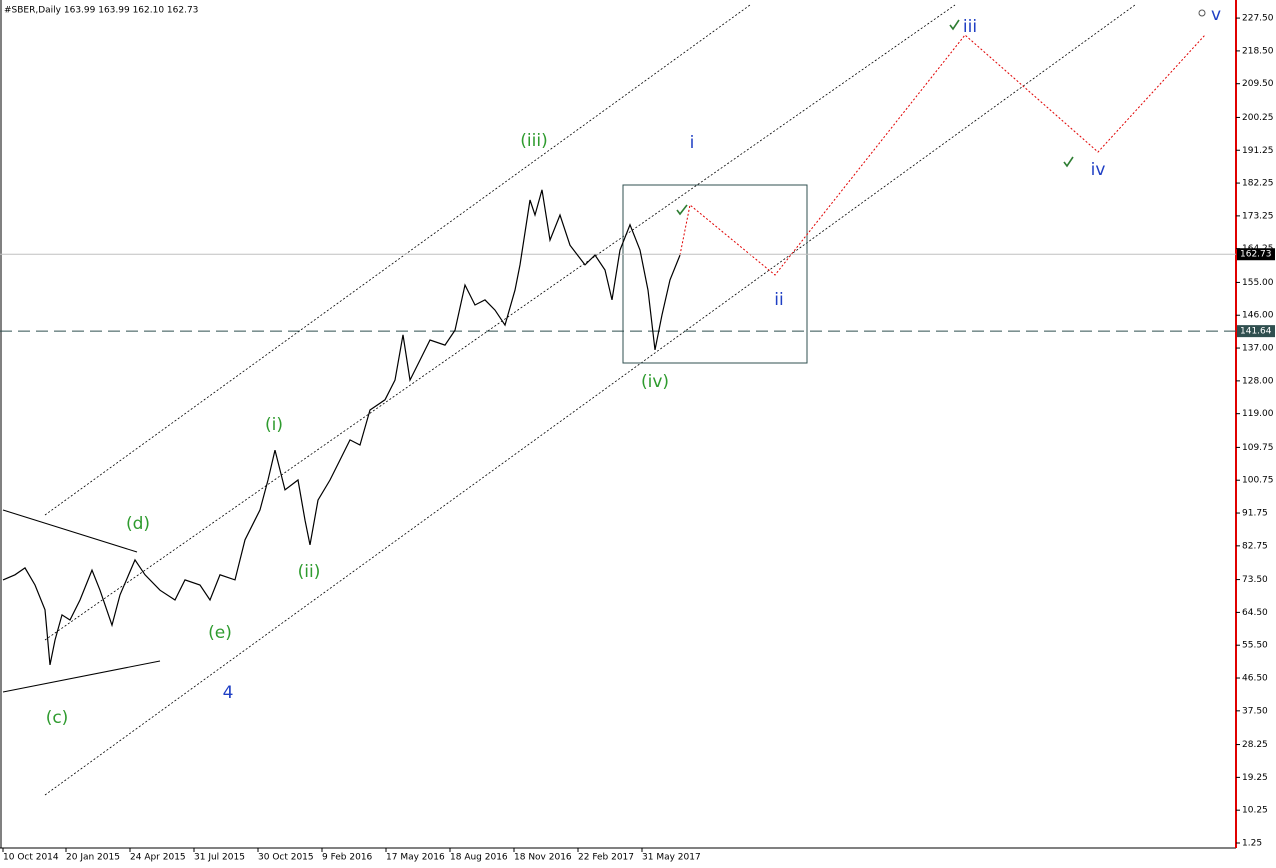 Image resolution: width=1276 pixels, height=868 pixels. Describe the element at coordinates (655, 382) in the screenshot. I see `wave-label: (iv)` at that location.